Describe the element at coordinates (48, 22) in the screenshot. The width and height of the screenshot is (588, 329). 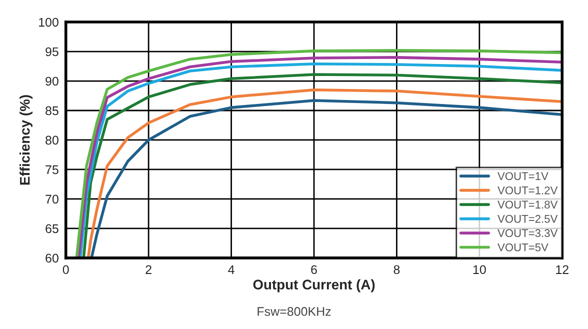
I see `y-tick-label: 100` at that location.